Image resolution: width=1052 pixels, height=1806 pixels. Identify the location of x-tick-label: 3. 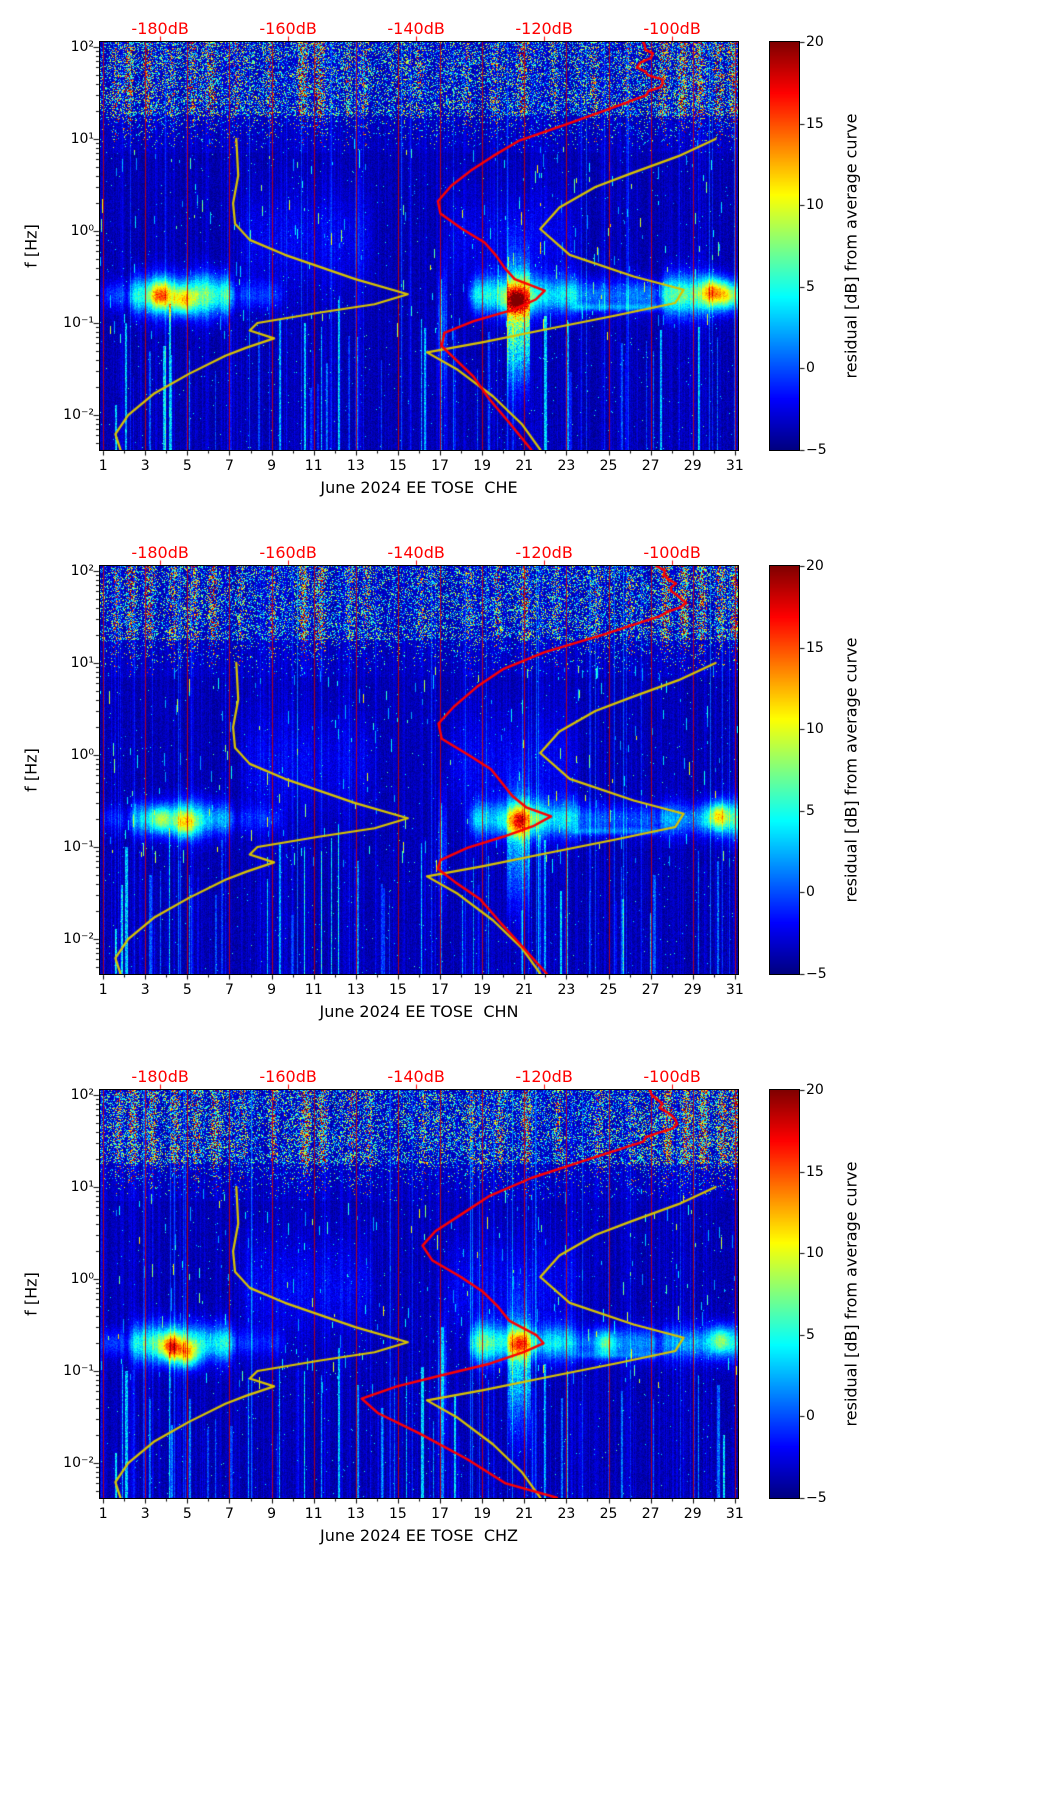
(145, 466).